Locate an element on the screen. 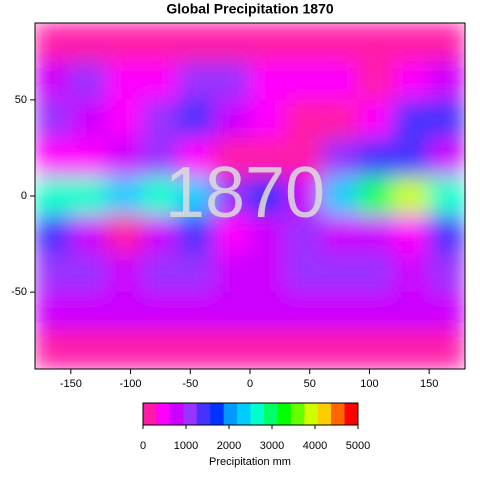 The image size is (480, 485). x-tick-label: -150 is located at coordinates (71, 384).